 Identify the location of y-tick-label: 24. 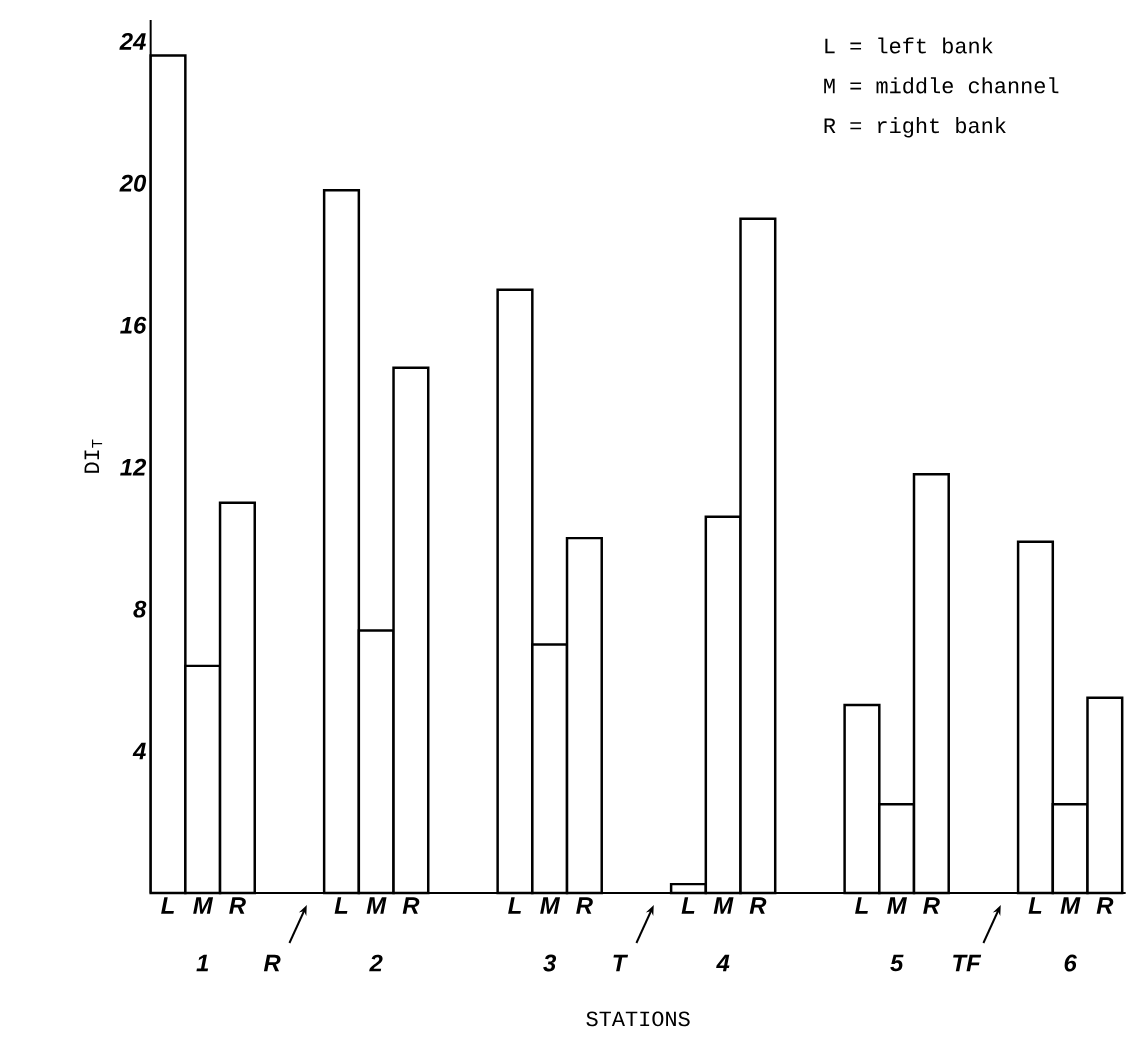
(132, 41).